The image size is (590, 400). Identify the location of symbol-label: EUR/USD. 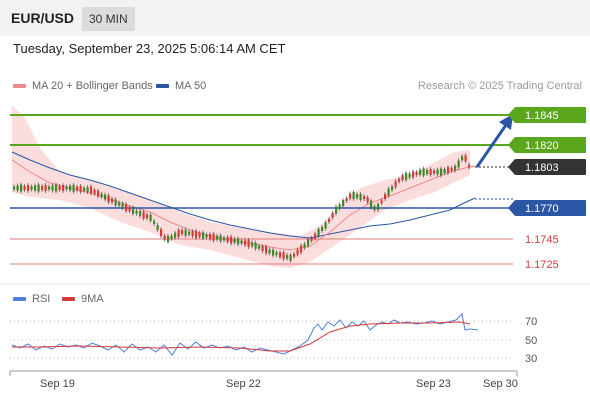
(43, 18).